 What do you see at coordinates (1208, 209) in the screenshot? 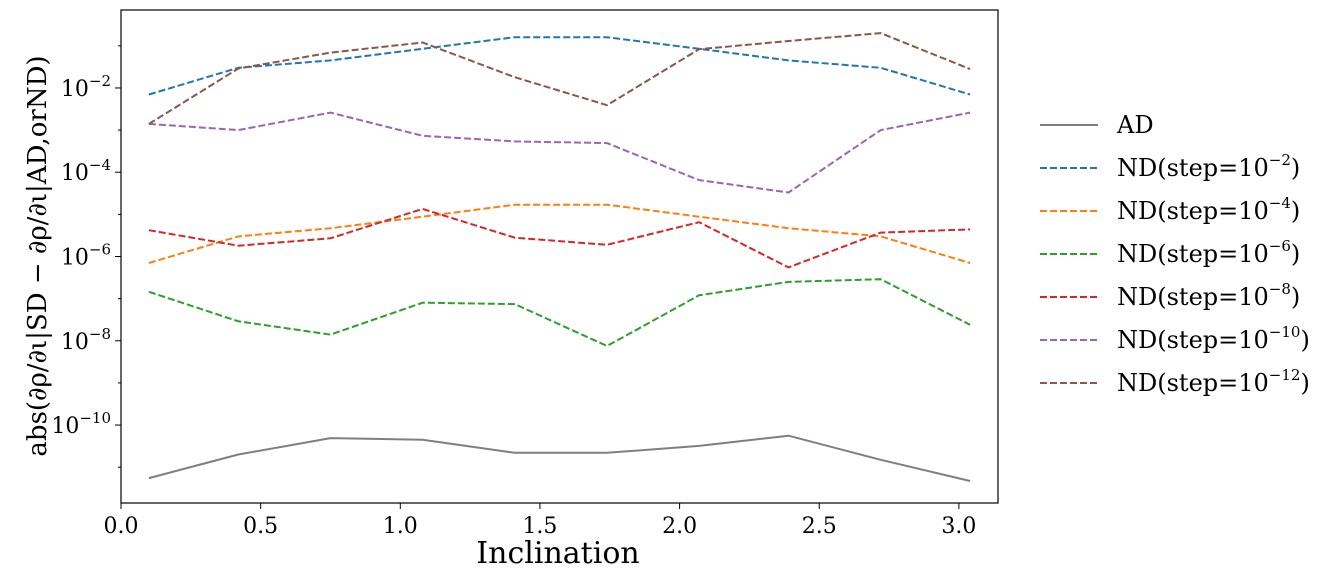
I see `legend-label-2: ND(step=10−4)` at bounding box center [1208, 209].